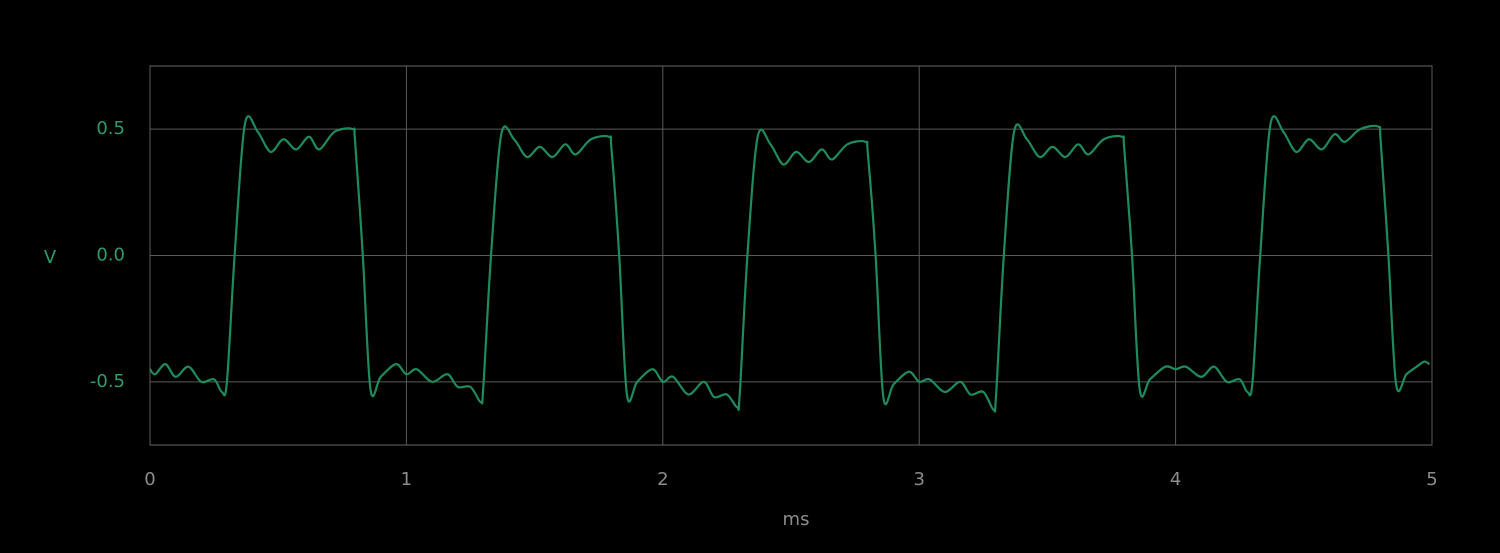 This screenshot has width=1500, height=553. I want to click on y-axis-label: V, so click(50, 257).